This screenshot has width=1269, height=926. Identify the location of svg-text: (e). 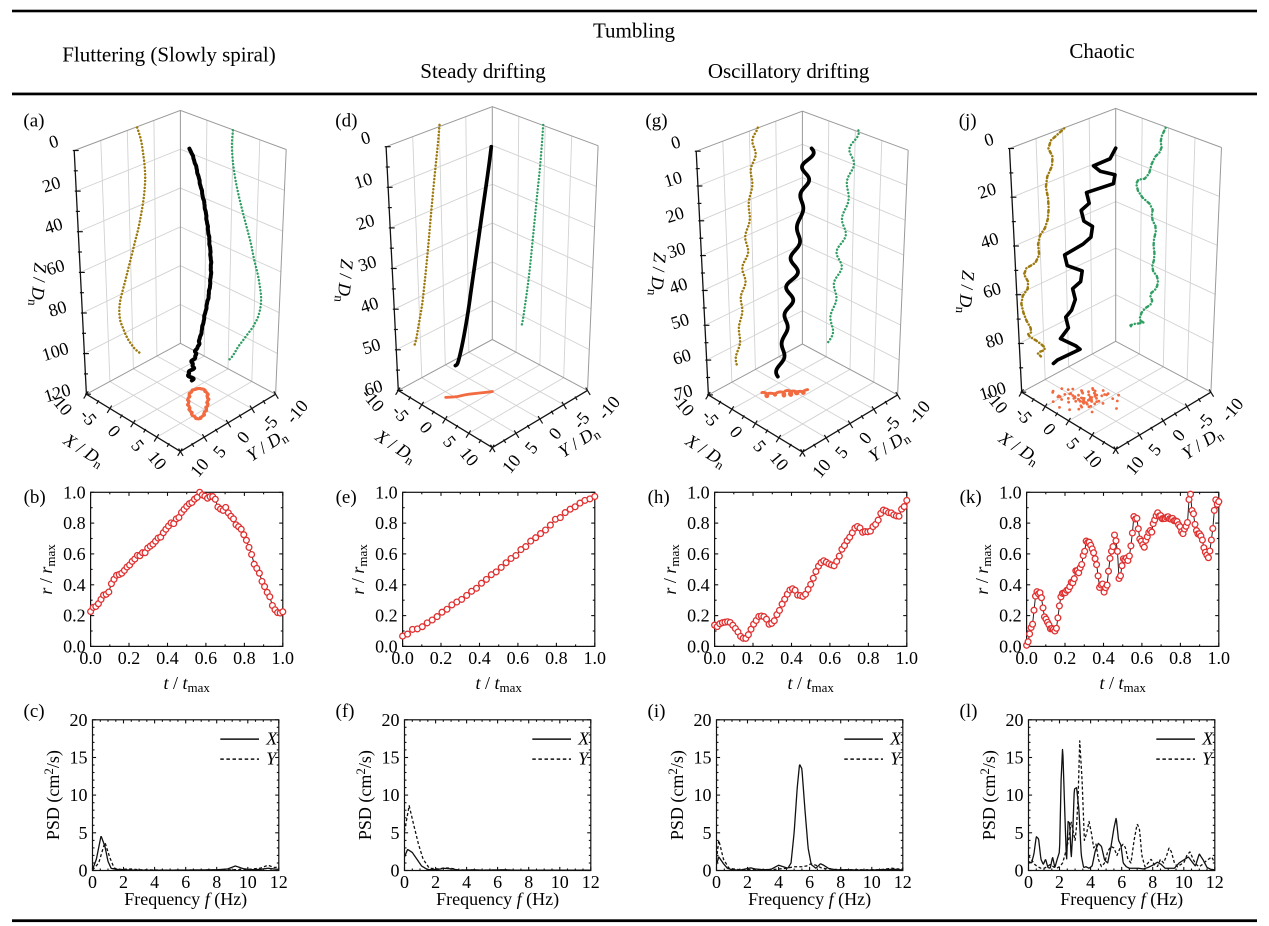
(346, 497).